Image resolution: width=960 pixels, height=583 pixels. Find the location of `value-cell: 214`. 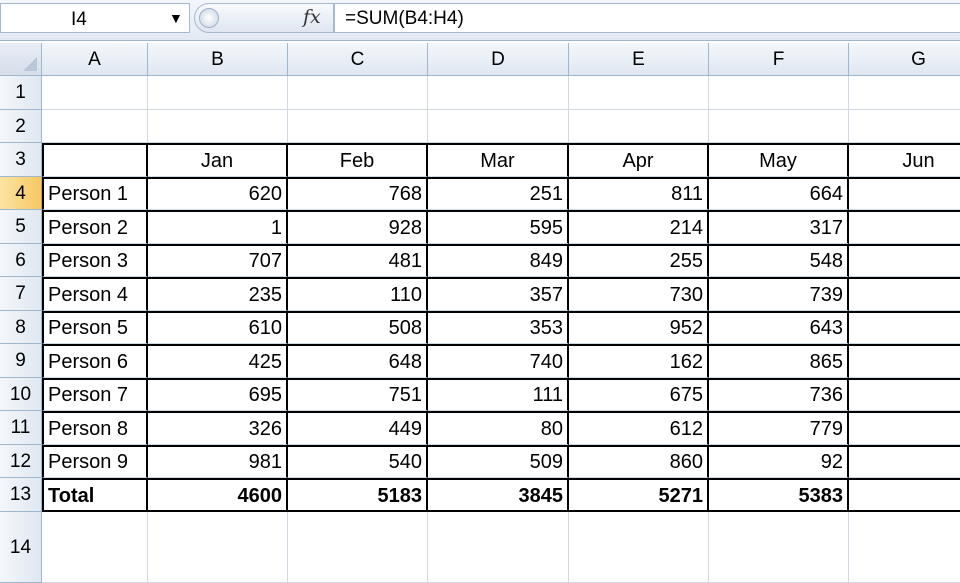

value-cell: 214 is located at coordinates (639, 227).